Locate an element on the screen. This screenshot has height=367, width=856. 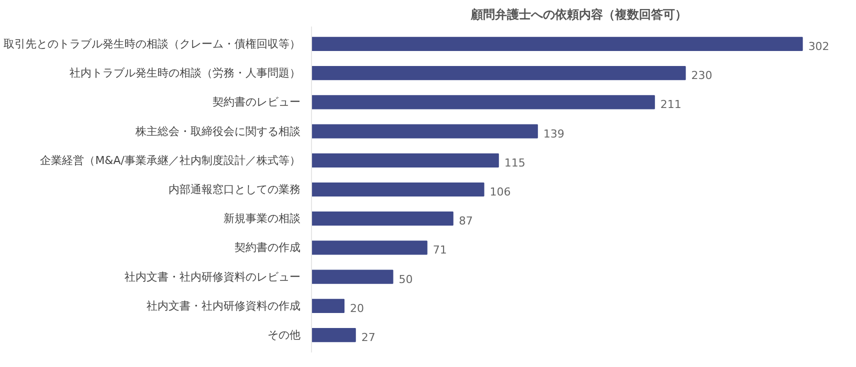
y-tick-label: 取引先とのトラブル発生時の相談（クレーム・債権回収等） is located at coordinates (152, 43).